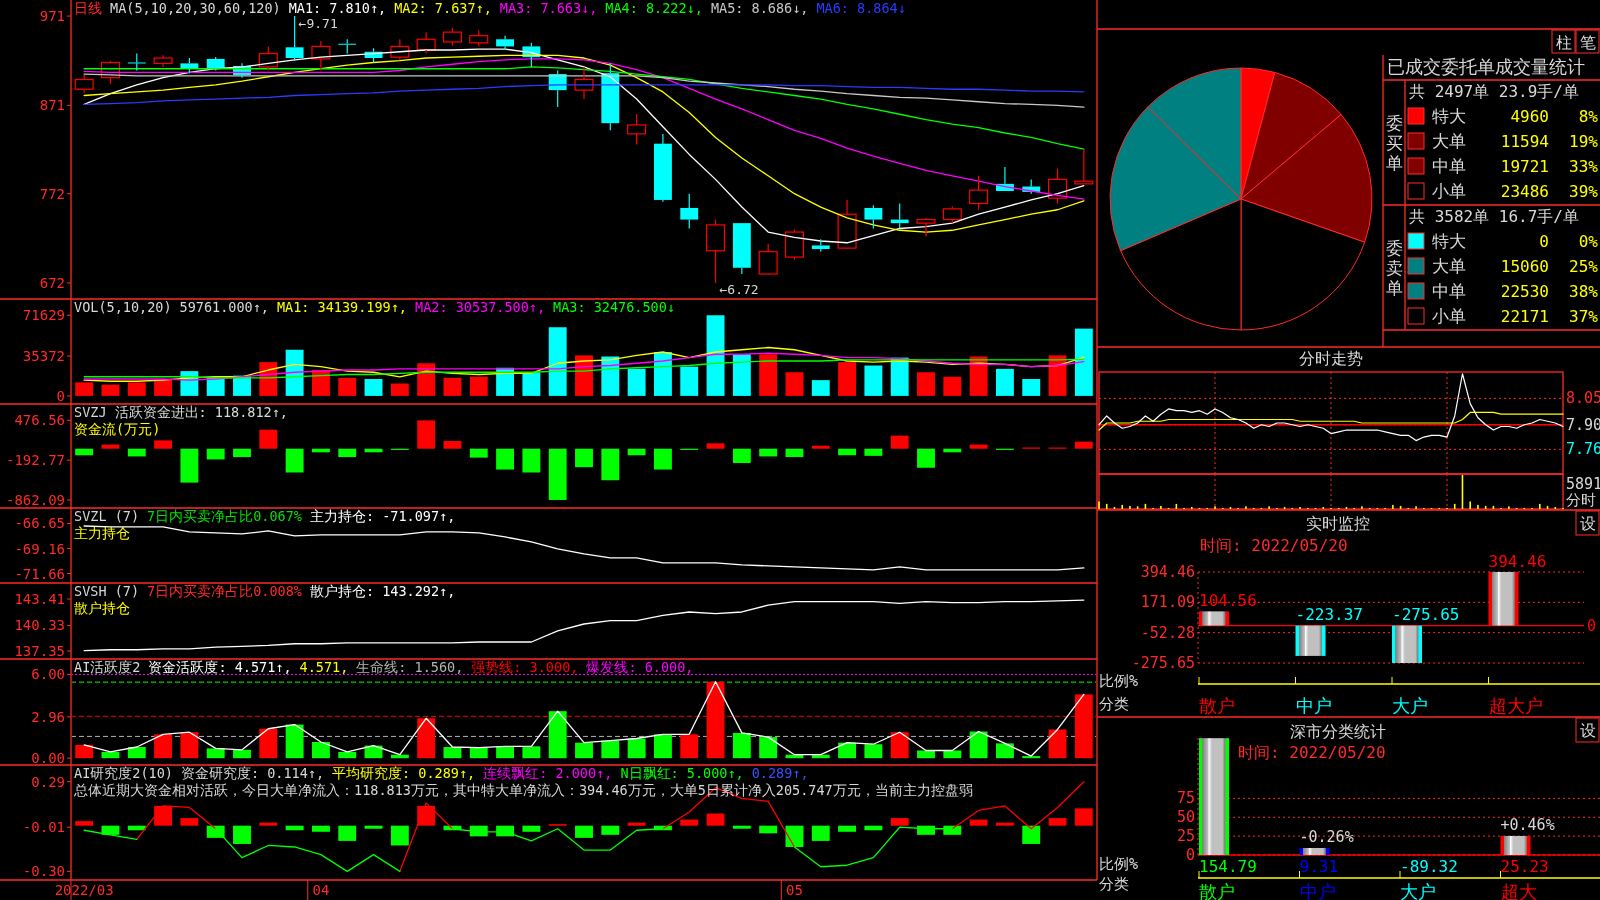 The width and height of the screenshot is (1600, 900). What do you see at coordinates (39, 599) in the screenshot?
I see `y-tick-label: 143.41` at bounding box center [39, 599].